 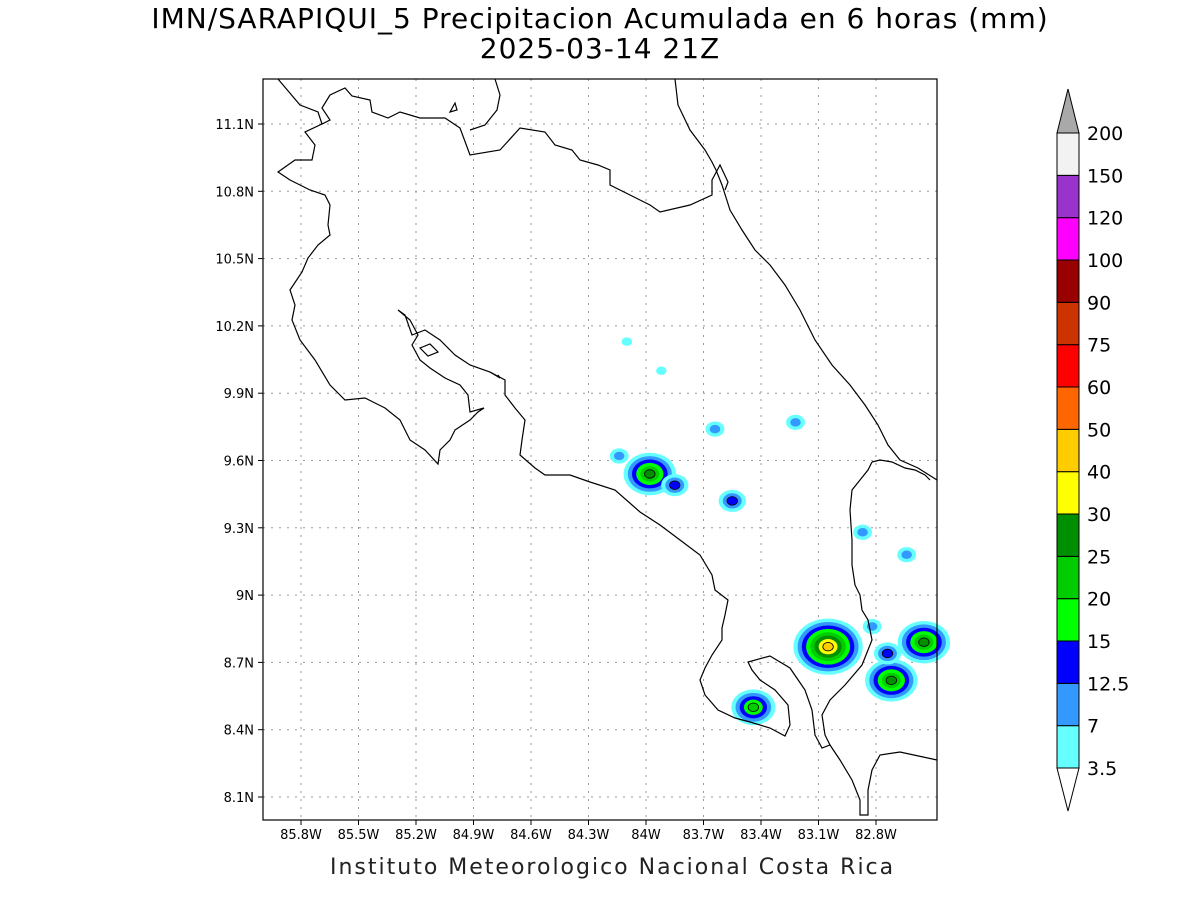 What do you see at coordinates (1099, 600) in the screenshot?
I see `colorbar-level-label: 20` at bounding box center [1099, 600].